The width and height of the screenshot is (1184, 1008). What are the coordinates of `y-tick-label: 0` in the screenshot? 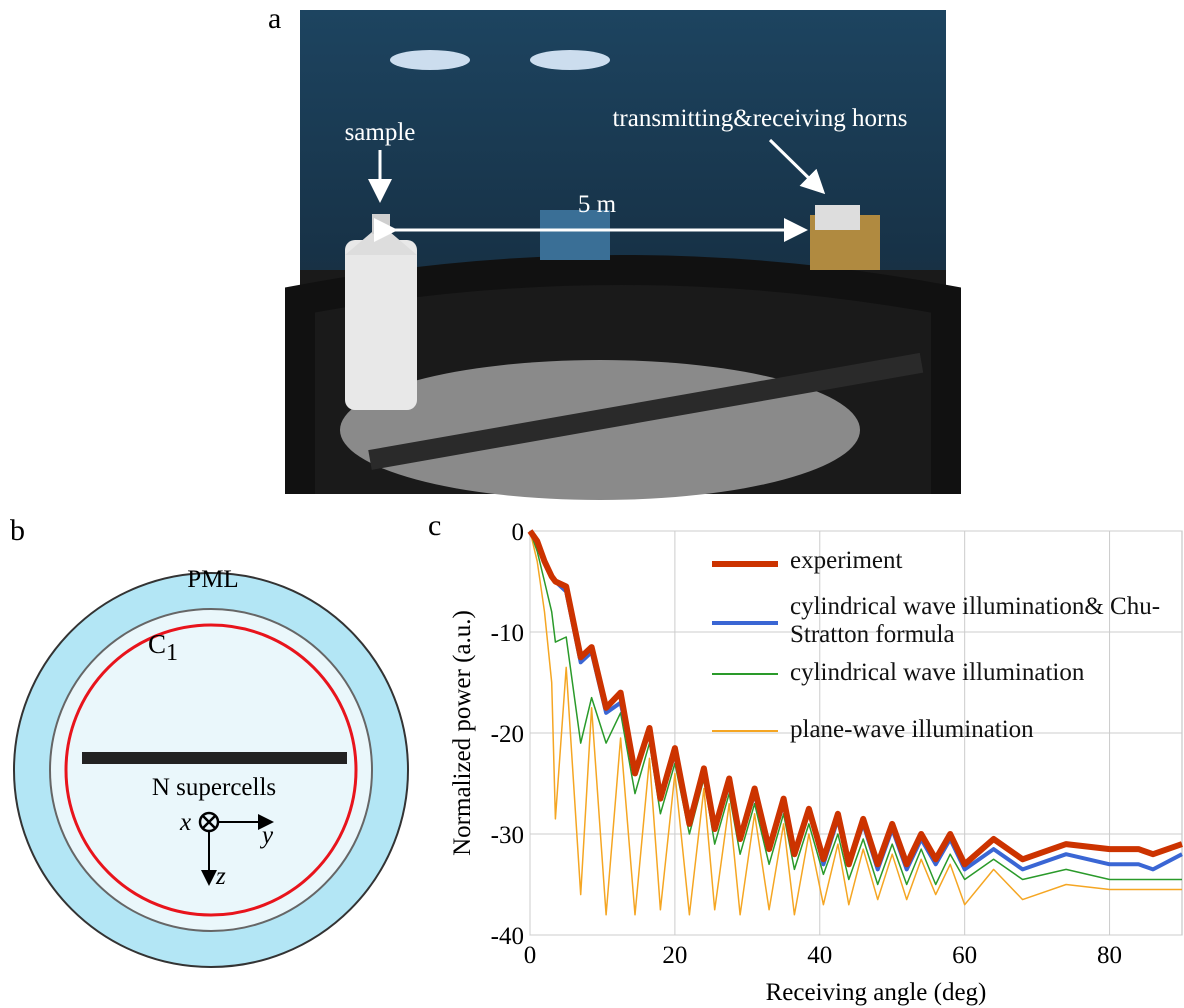 It's located at (518, 532).